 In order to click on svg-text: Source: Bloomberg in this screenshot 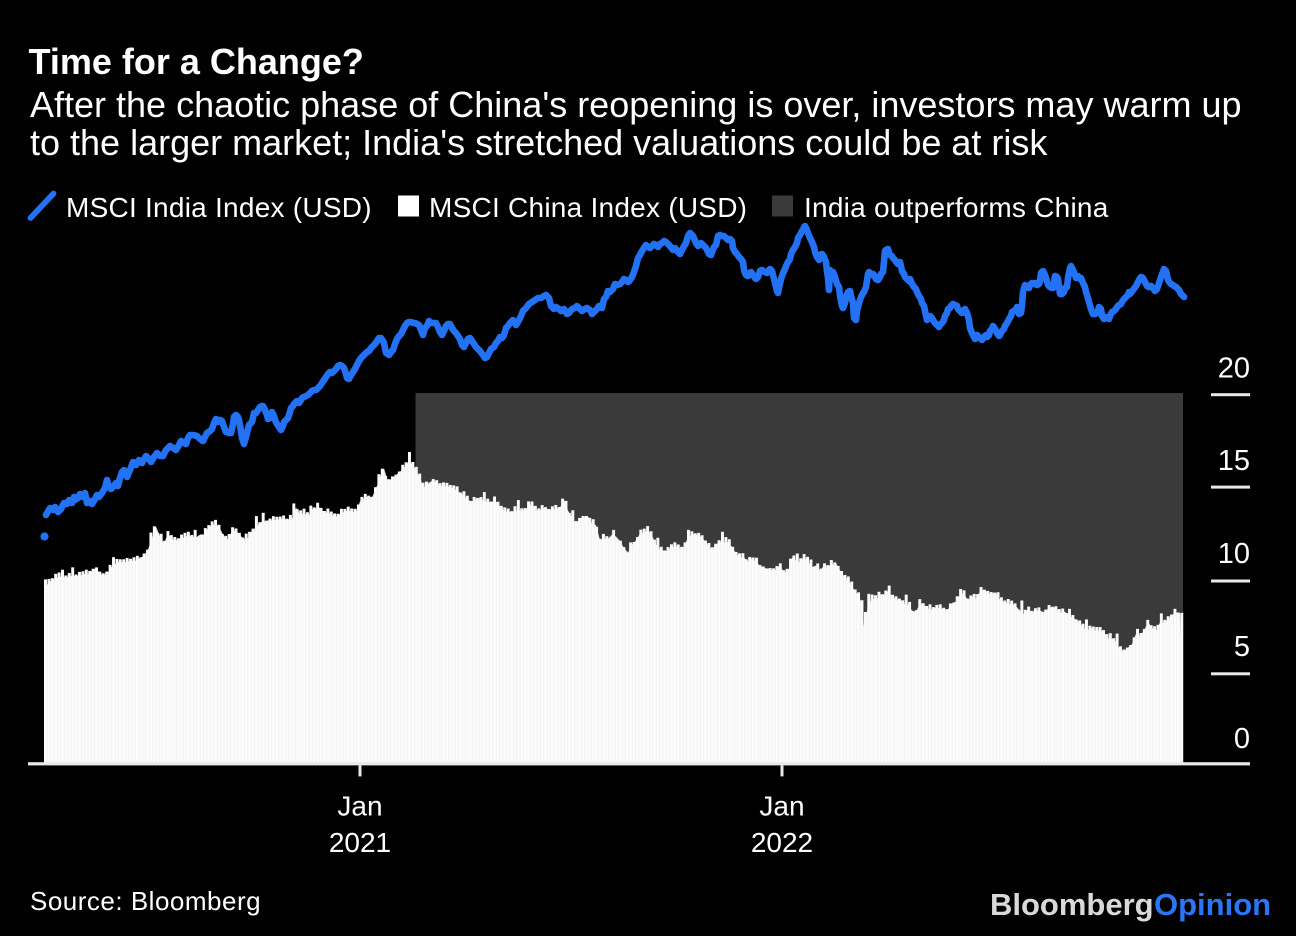, I will do `click(145, 901)`.